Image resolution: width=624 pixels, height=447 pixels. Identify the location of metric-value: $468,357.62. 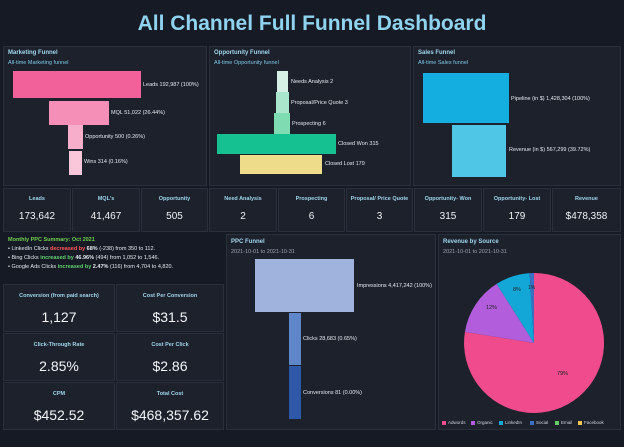
(170, 415).